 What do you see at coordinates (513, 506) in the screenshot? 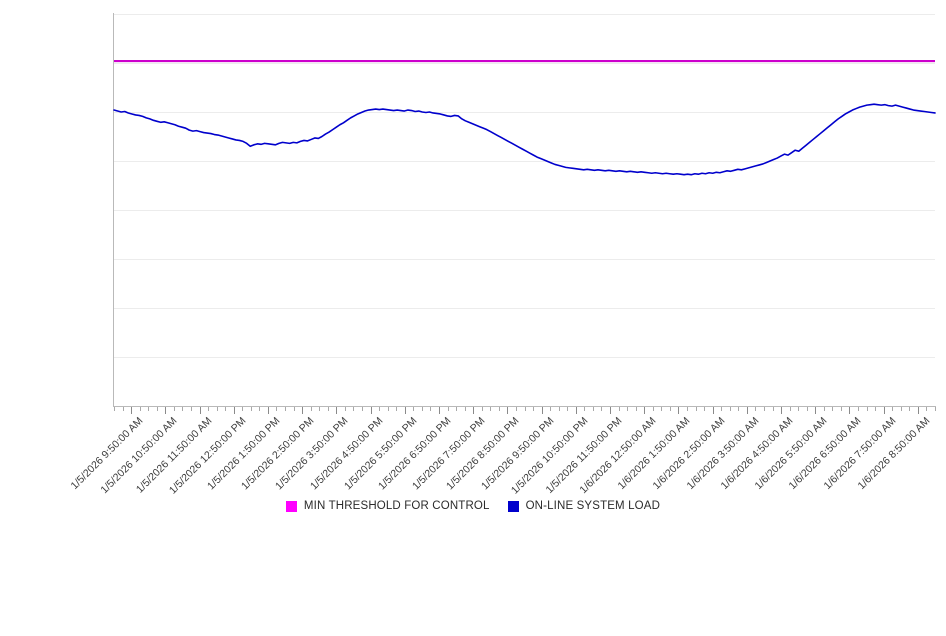
I see `legend-swatch-blue` at bounding box center [513, 506].